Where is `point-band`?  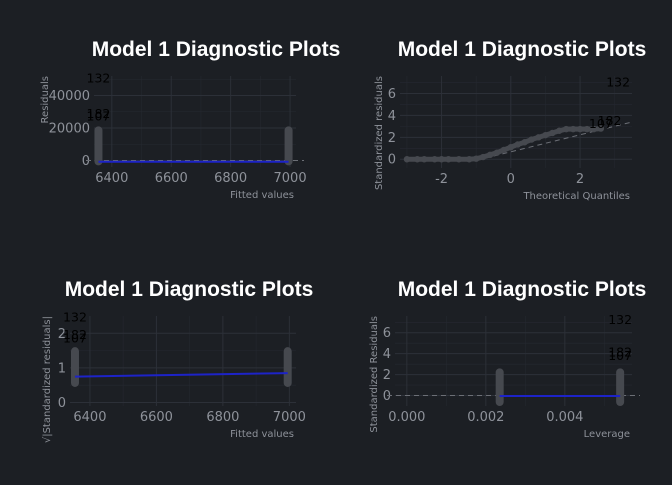
point-band is located at coordinates (597, 129).